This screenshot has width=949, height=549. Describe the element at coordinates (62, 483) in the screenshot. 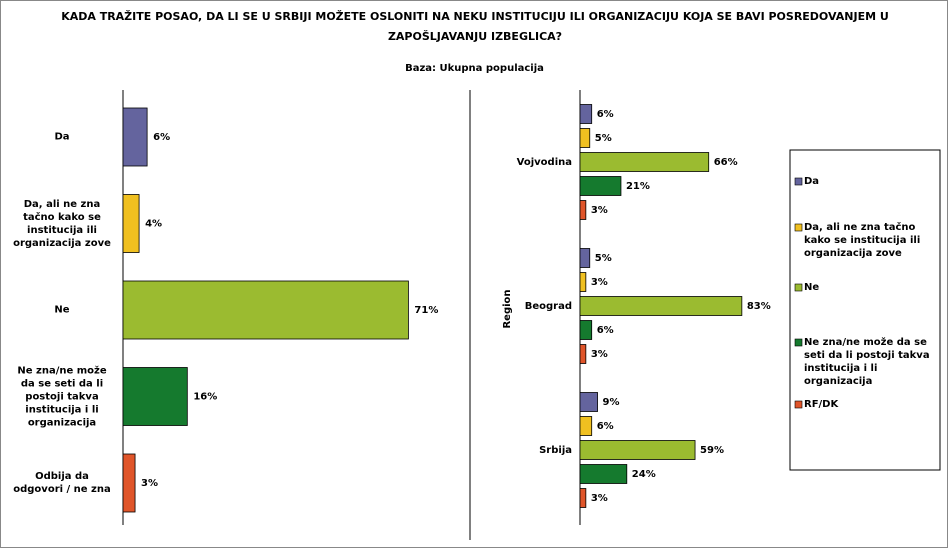

I see `category-label: Odbija da odgovori / ne zna` at that location.